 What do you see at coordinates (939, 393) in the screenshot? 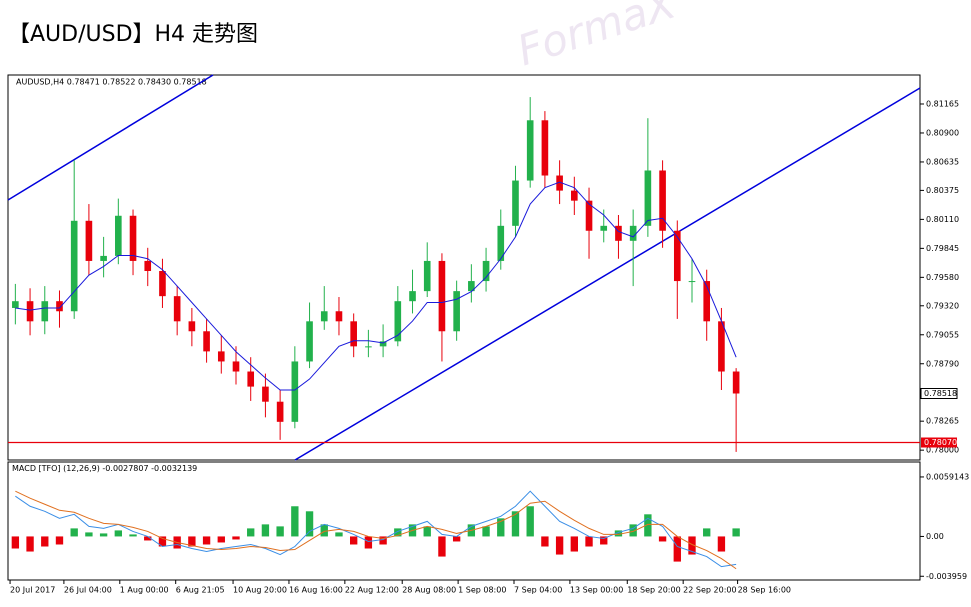
I see `last-price-box` at bounding box center [939, 393].